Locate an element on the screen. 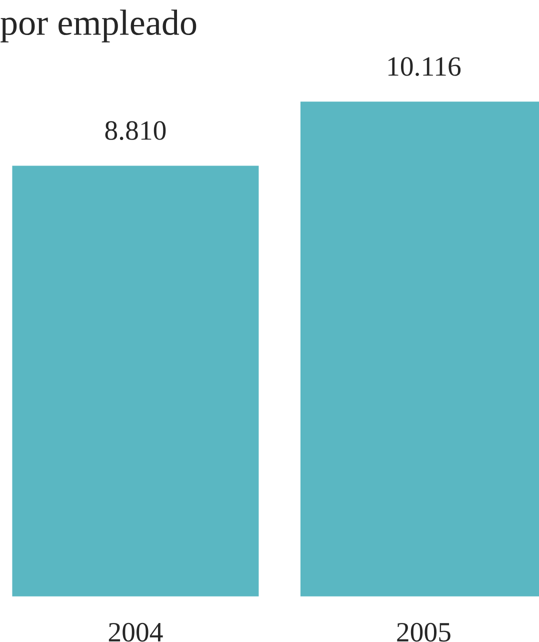  chart-title: por empleado is located at coordinates (98, 26).